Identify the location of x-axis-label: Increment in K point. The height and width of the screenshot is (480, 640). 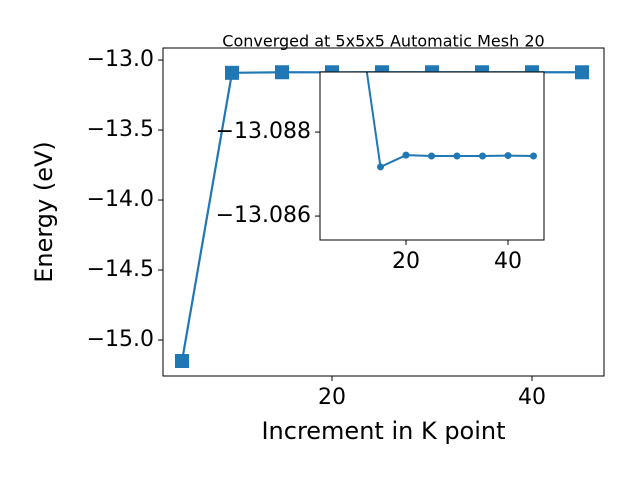
(383, 431).